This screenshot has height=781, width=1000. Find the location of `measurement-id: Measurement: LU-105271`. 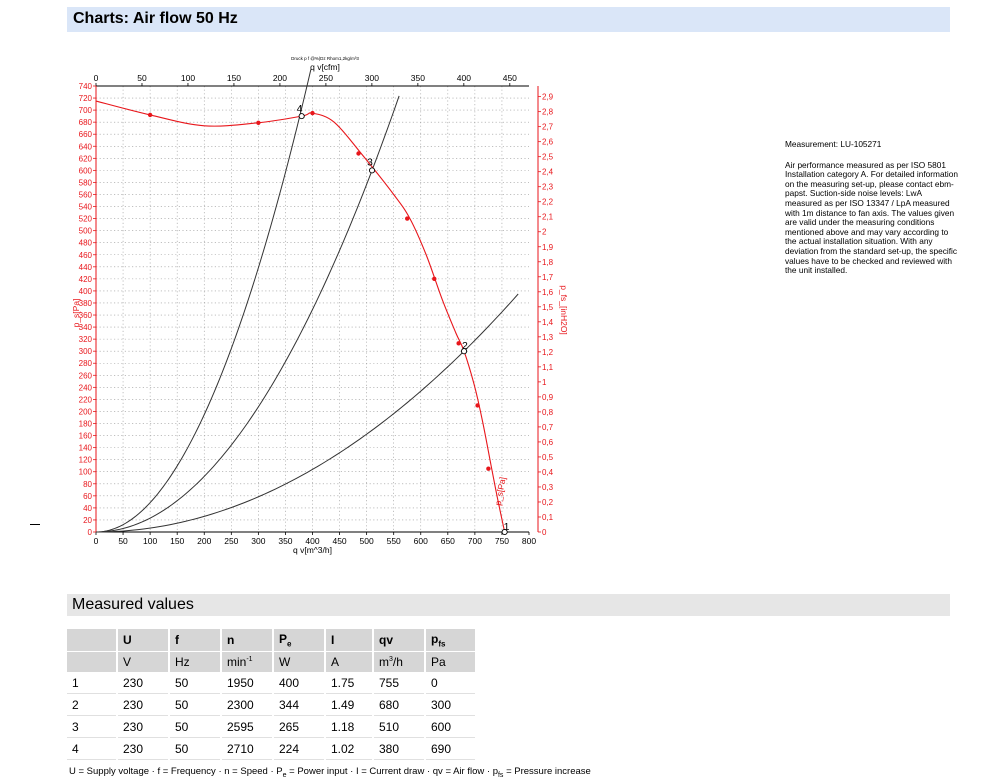

measurement-id: Measurement: LU-105271 is located at coordinates (833, 144).